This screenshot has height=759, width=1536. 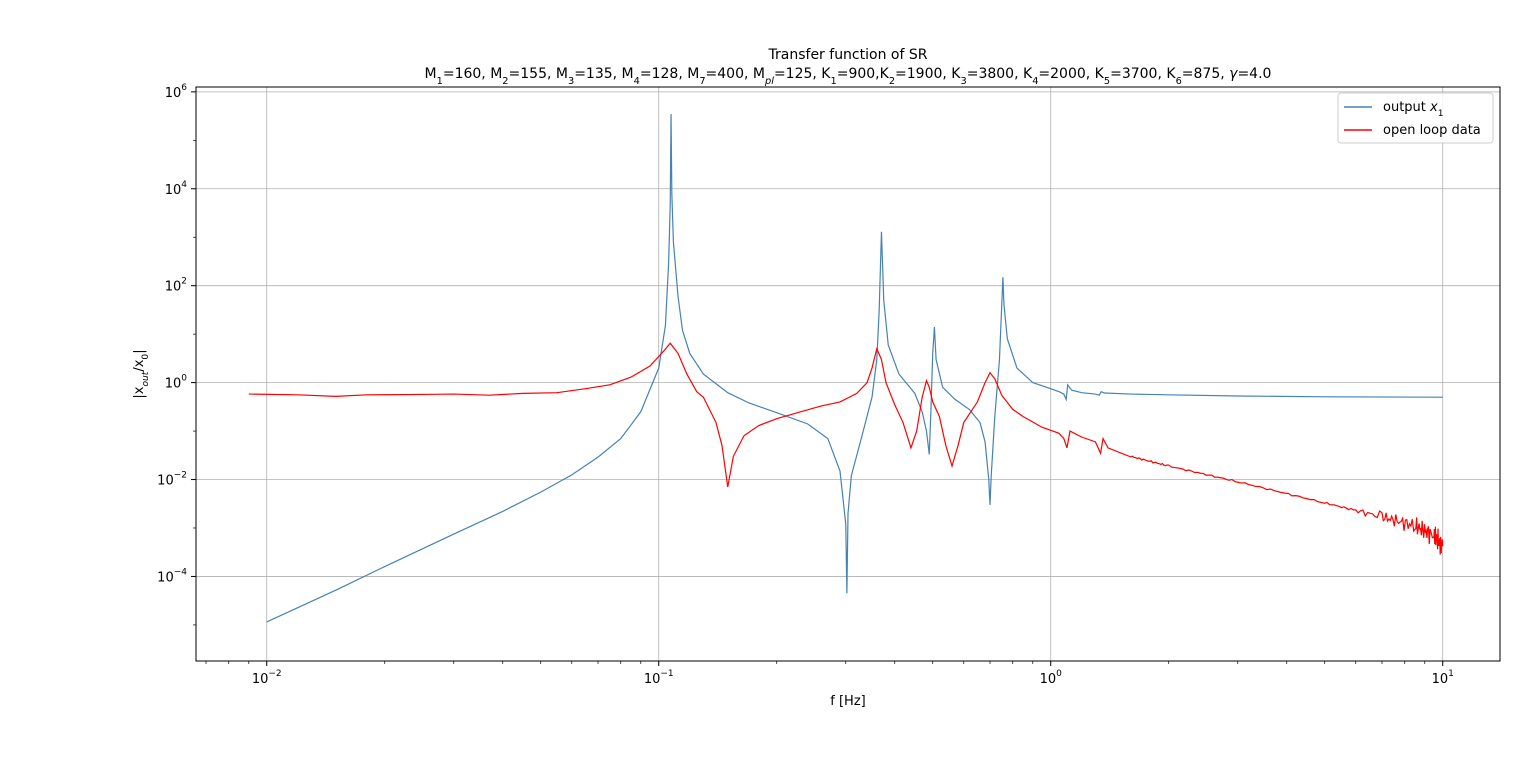 I want to click on legend: output x1 open loop data, so click(x=1415, y=118).